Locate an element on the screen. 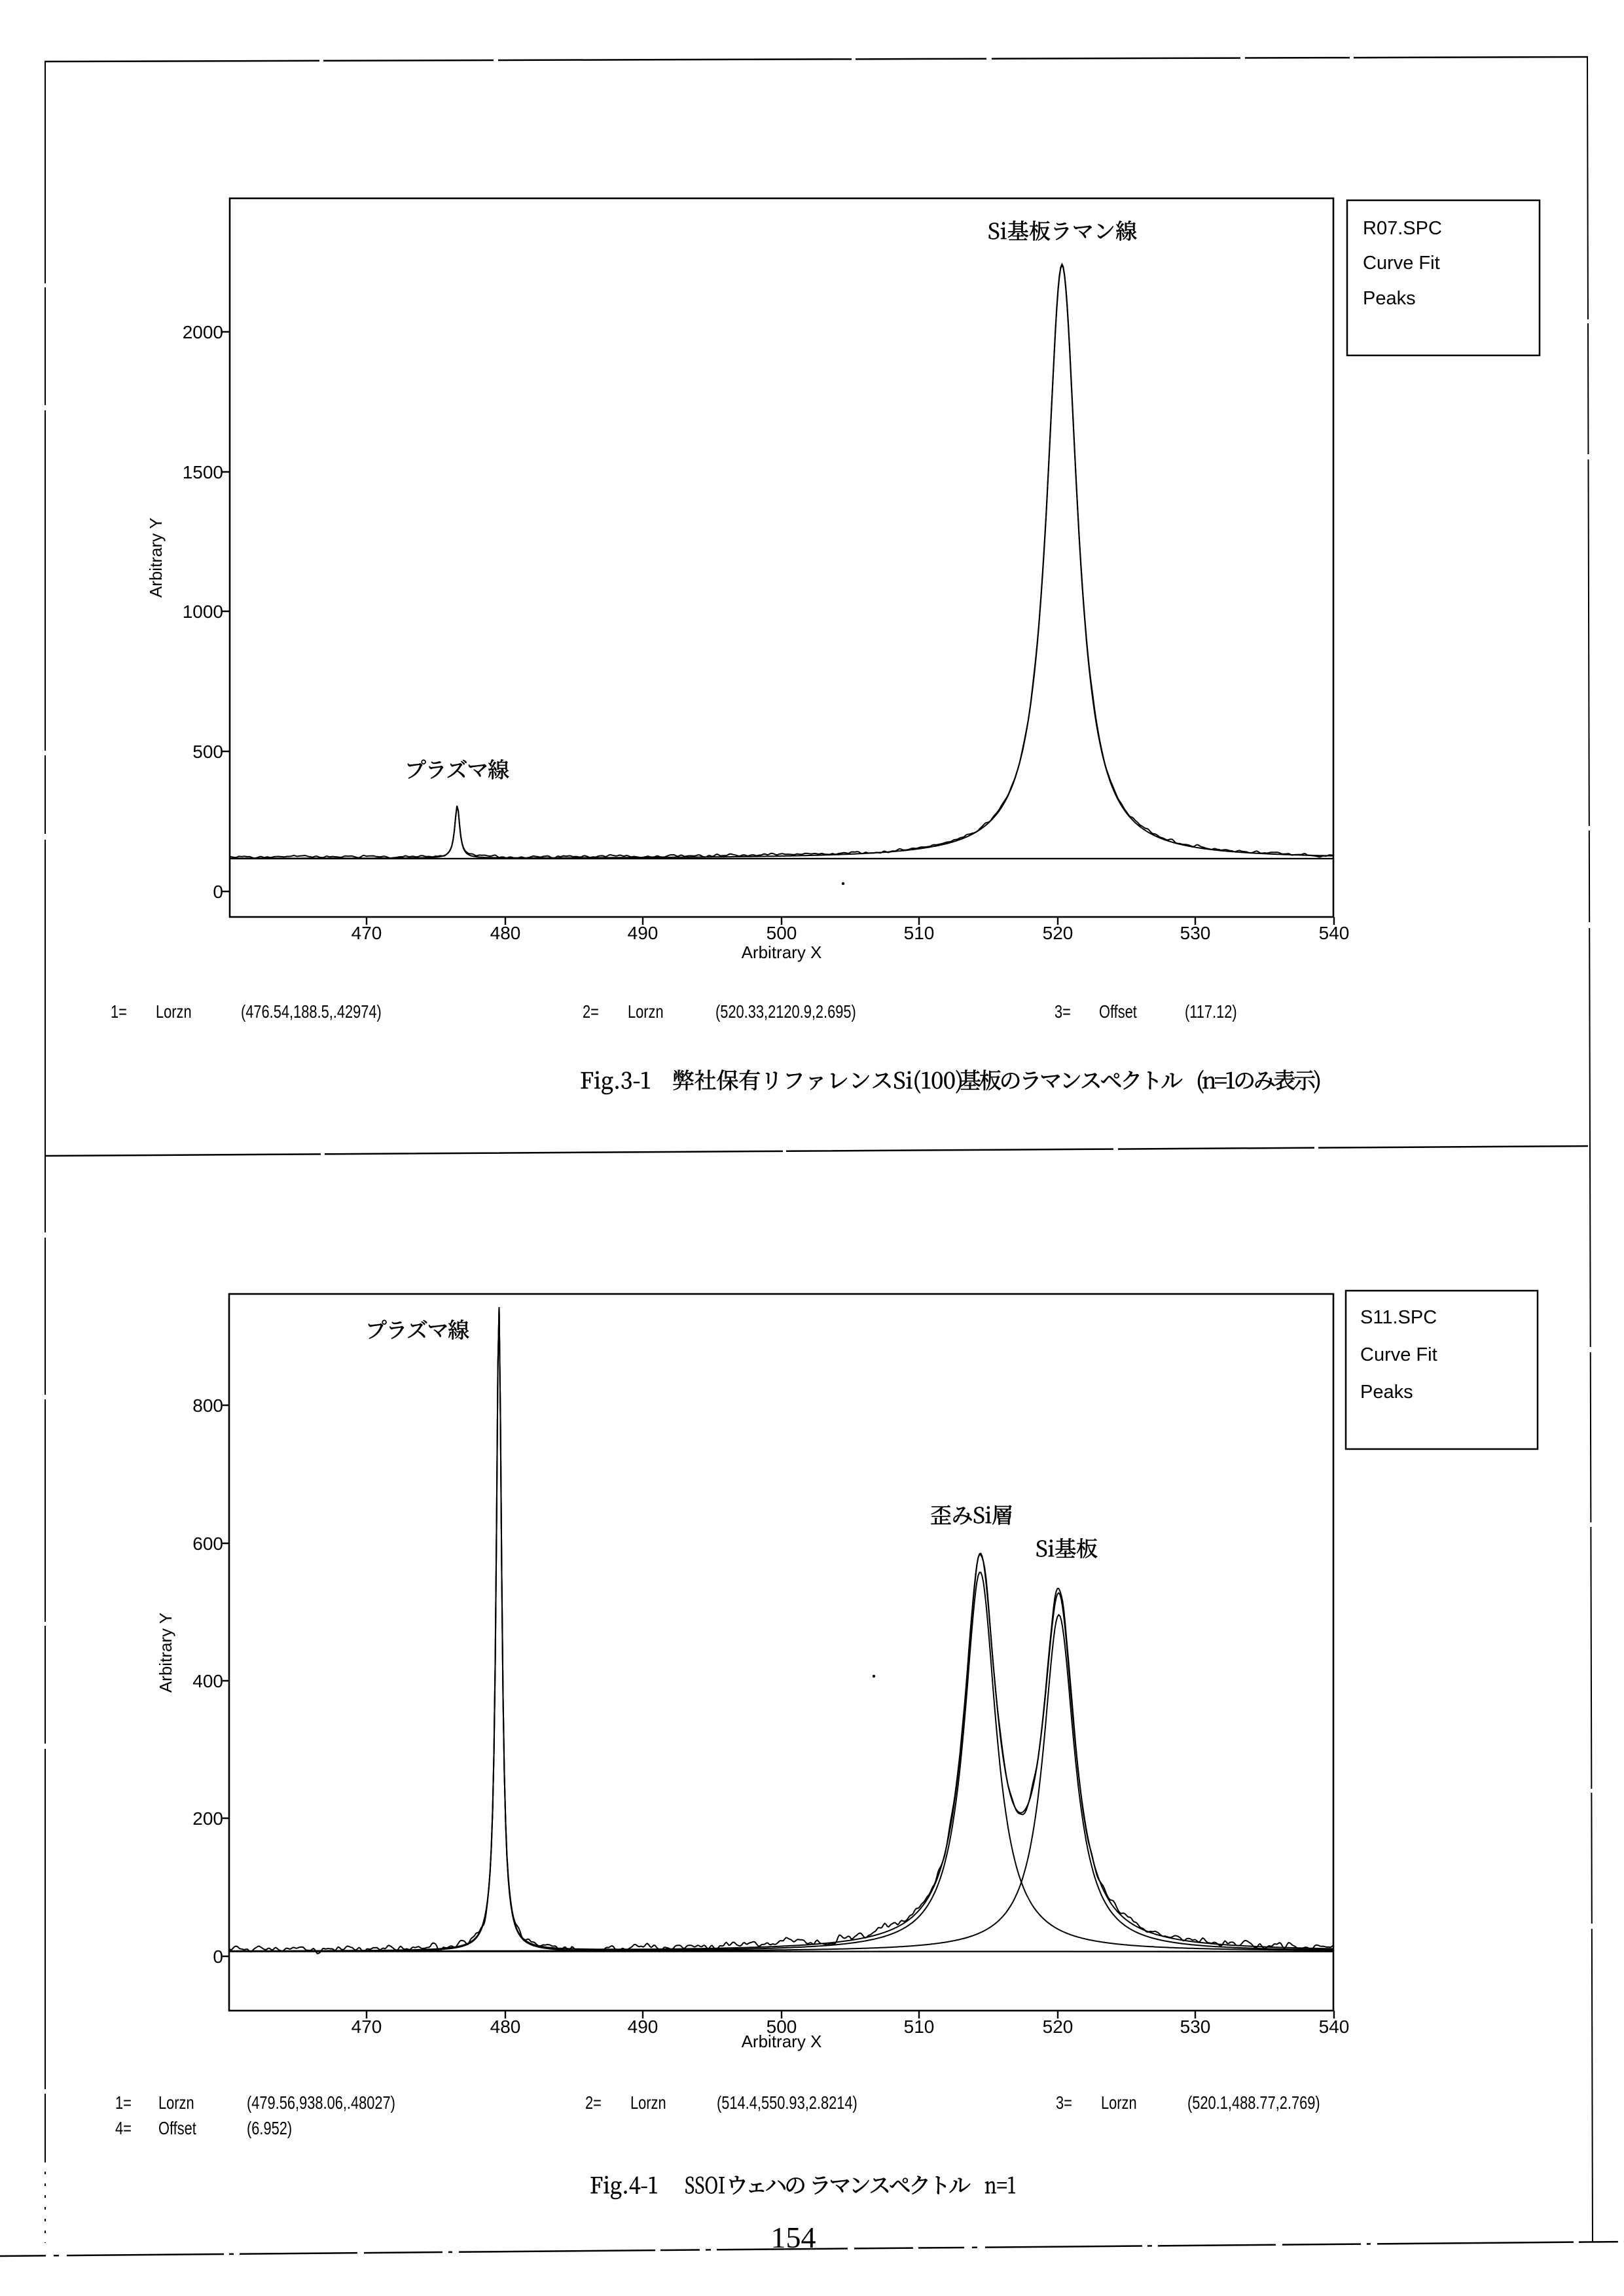 Image resolution: width=1624 pixels, height=2296 pixels. svg-text: (6.952) is located at coordinates (269, 2128).